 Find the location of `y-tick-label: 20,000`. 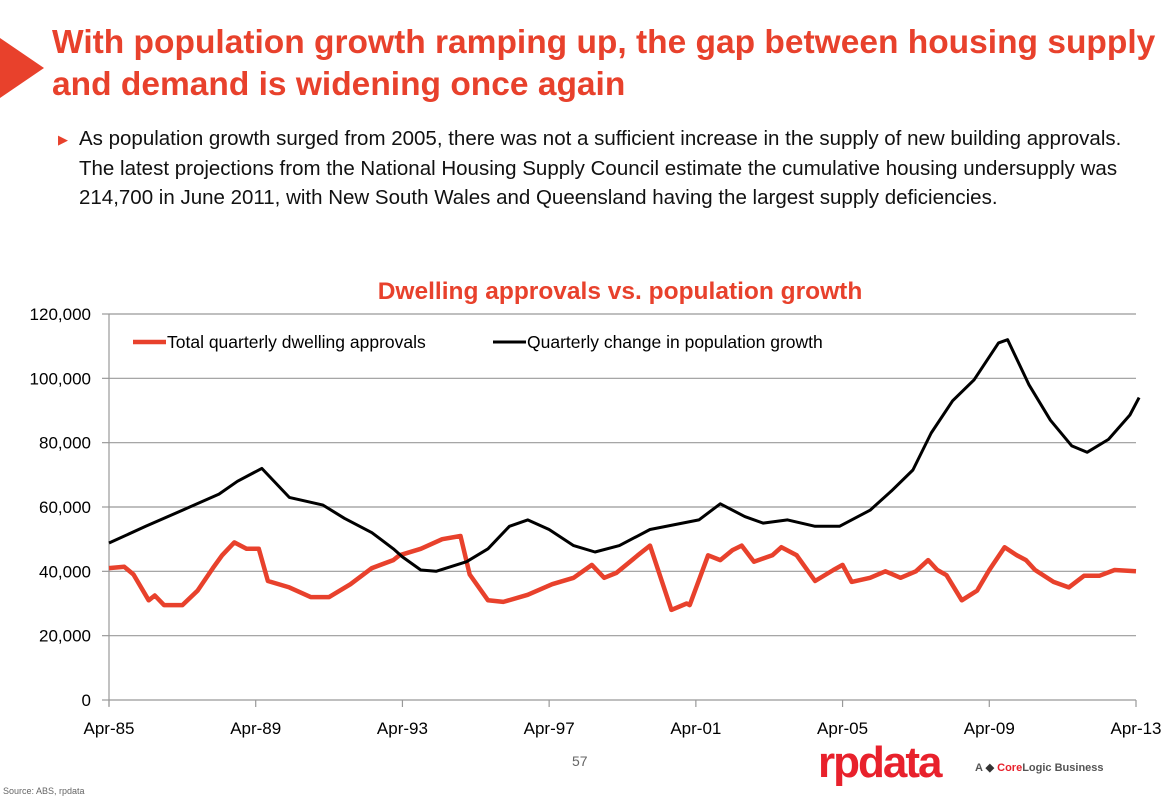

y-tick-label: 20,000 is located at coordinates (65, 636).